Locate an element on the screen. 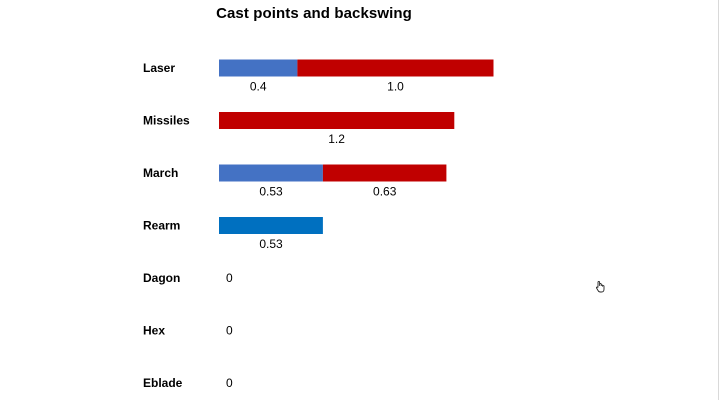 The width and height of the screenshot is (720, 400). data-label-hex-zero: 0 is located at coordinates (229, 331).